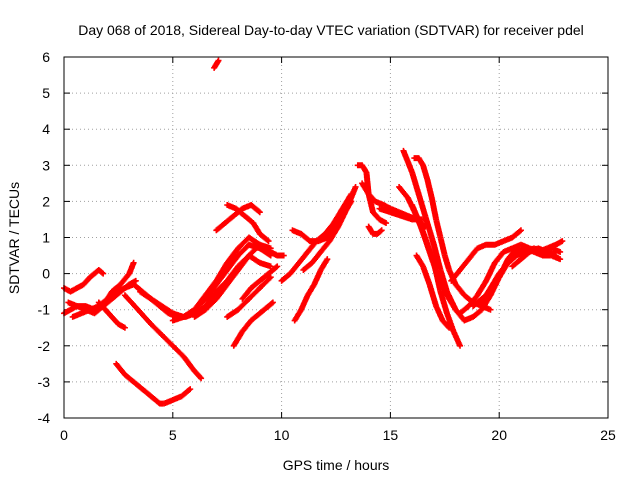  Describe the element at coordinates (46, 165) in the screenshot. I see `y-tick-label: 3` at that location.